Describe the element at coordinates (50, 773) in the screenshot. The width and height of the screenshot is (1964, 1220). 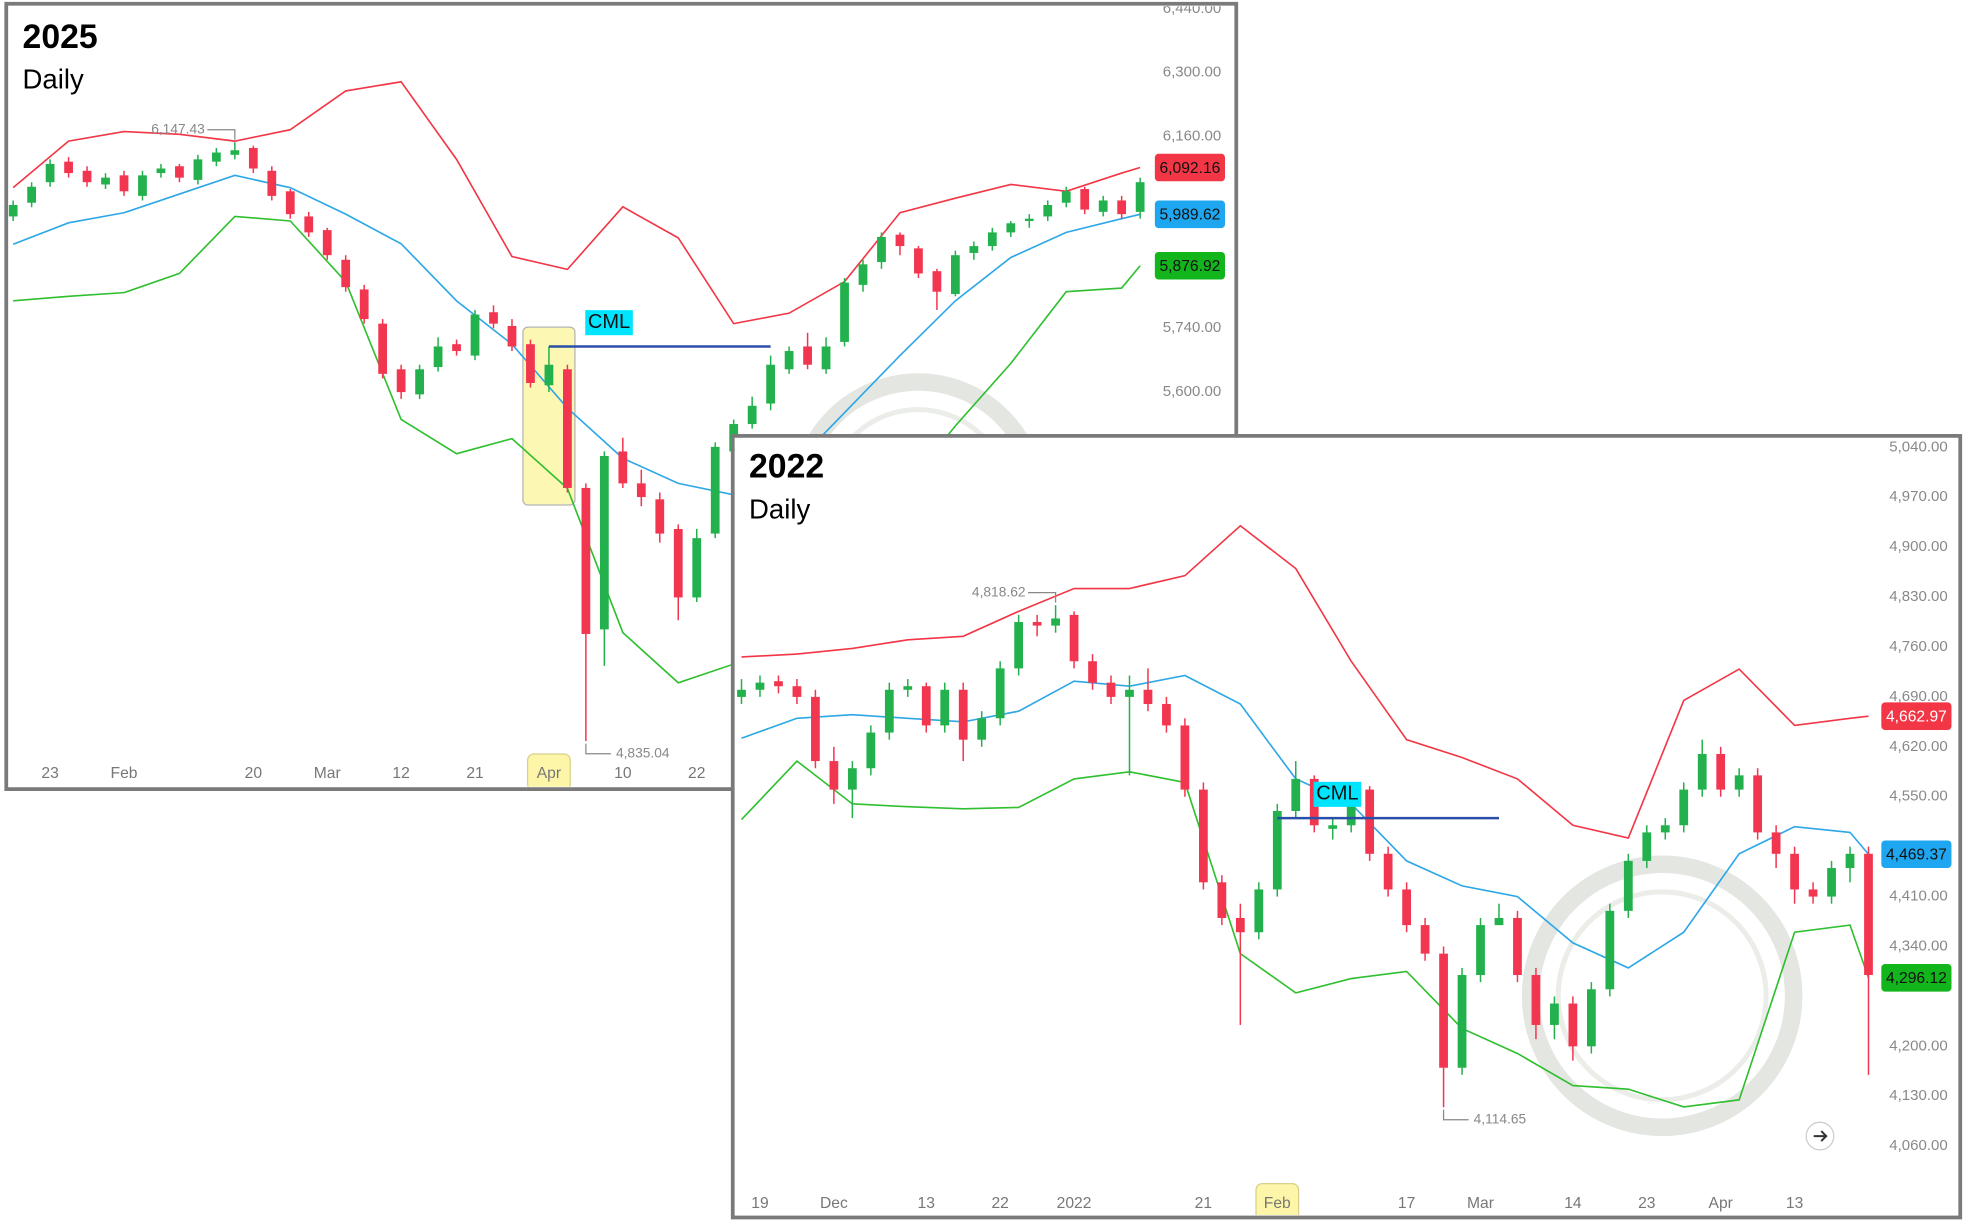
I see `x-tick-label: 23` at that location.